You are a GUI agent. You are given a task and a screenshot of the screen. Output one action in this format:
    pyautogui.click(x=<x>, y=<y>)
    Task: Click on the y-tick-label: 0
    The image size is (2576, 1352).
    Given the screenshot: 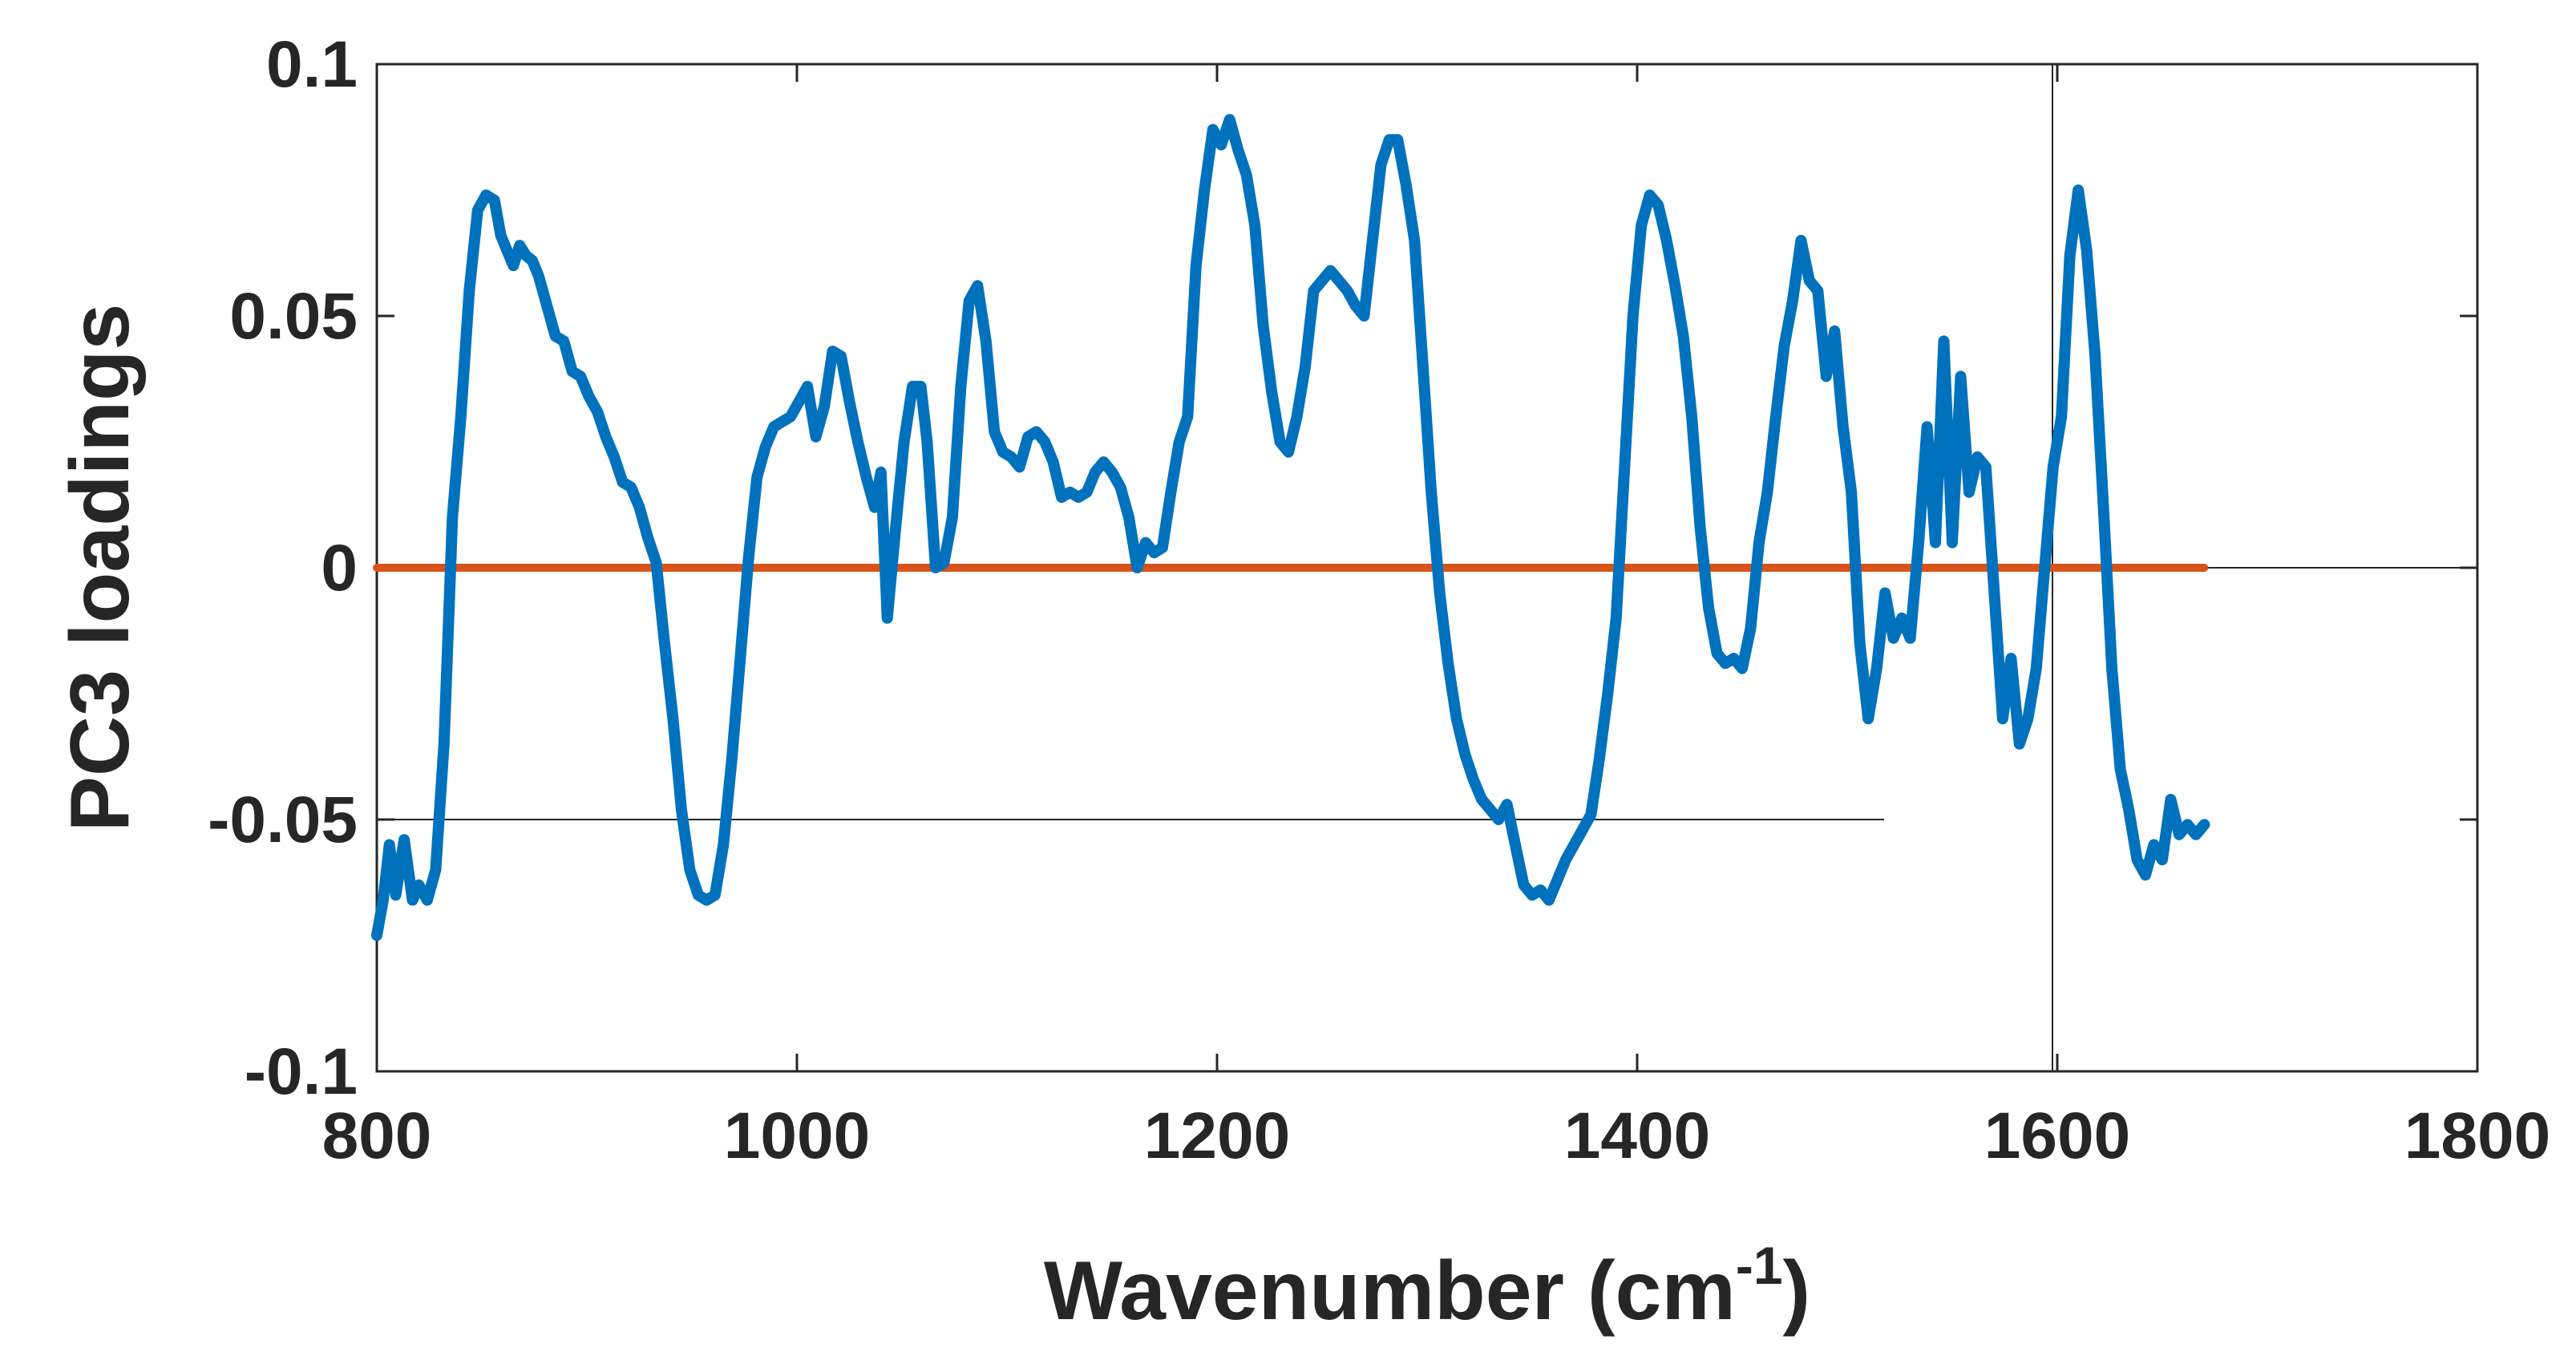 What is the action you would take?
    pyautogui.click(x=339, y=568)
    